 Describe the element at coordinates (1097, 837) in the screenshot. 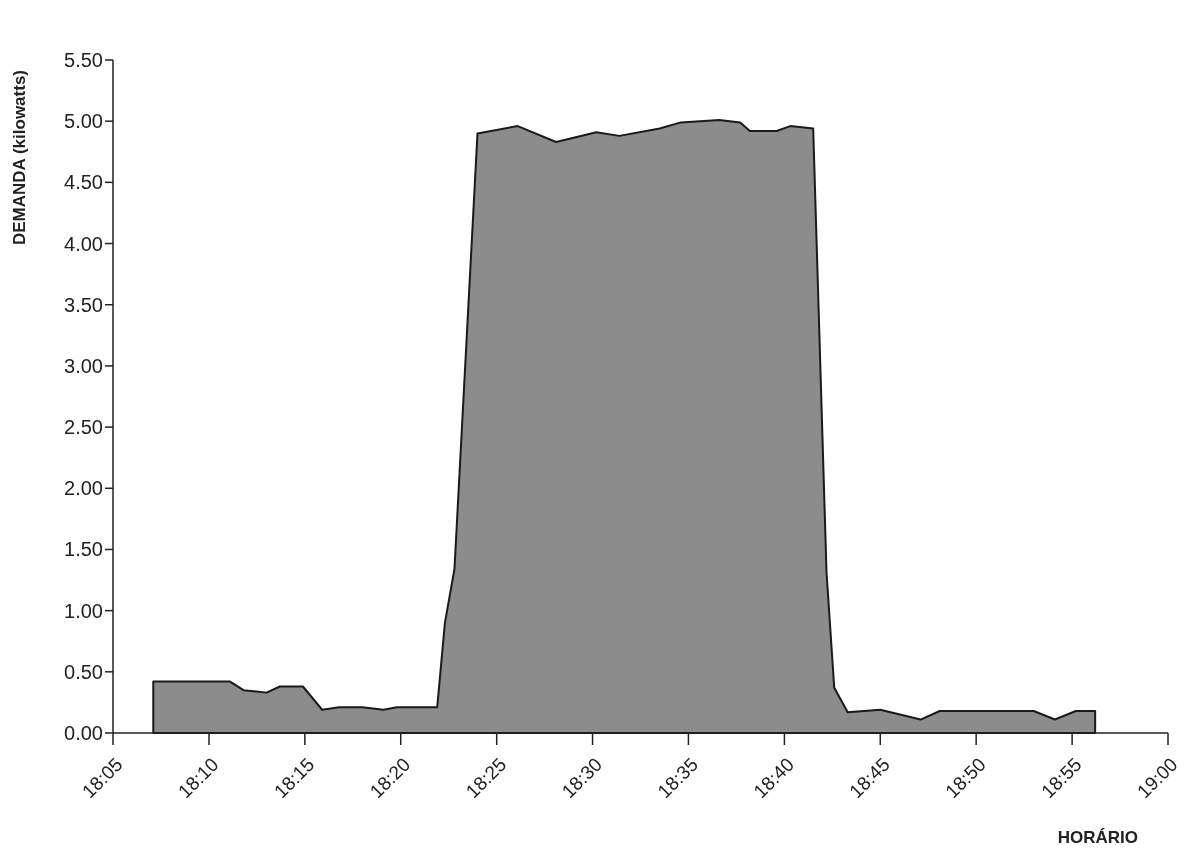

I see `x-axis-title: HORÁRIO` at that location.